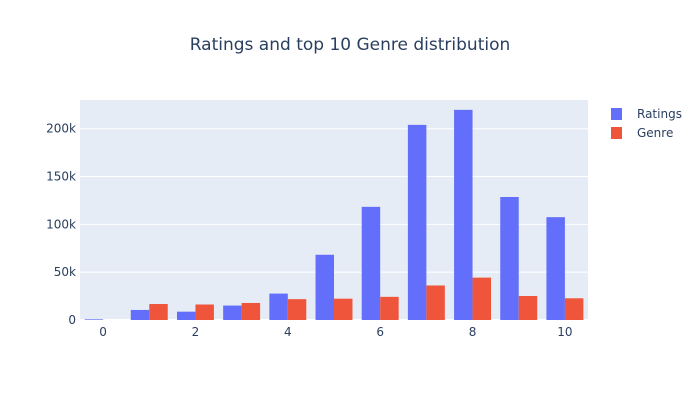 The width and height of the screenshot is (700, 400). Describe the element at coordinates (659, 114) in the screenshot. I see `legend-label: Ratings` at that location.